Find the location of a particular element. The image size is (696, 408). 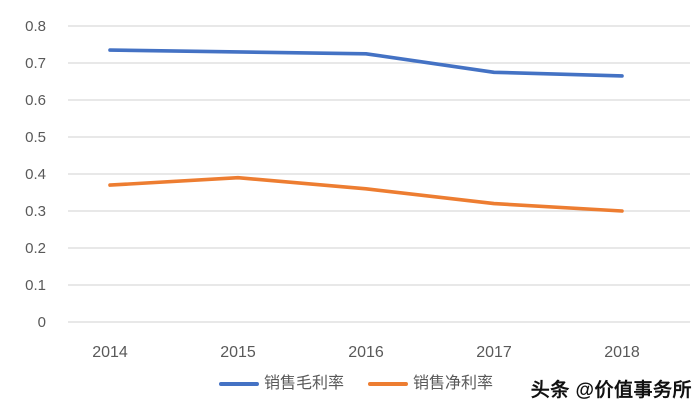

x-axis-tick-label: 2014 is located at coordinates (110, 352).